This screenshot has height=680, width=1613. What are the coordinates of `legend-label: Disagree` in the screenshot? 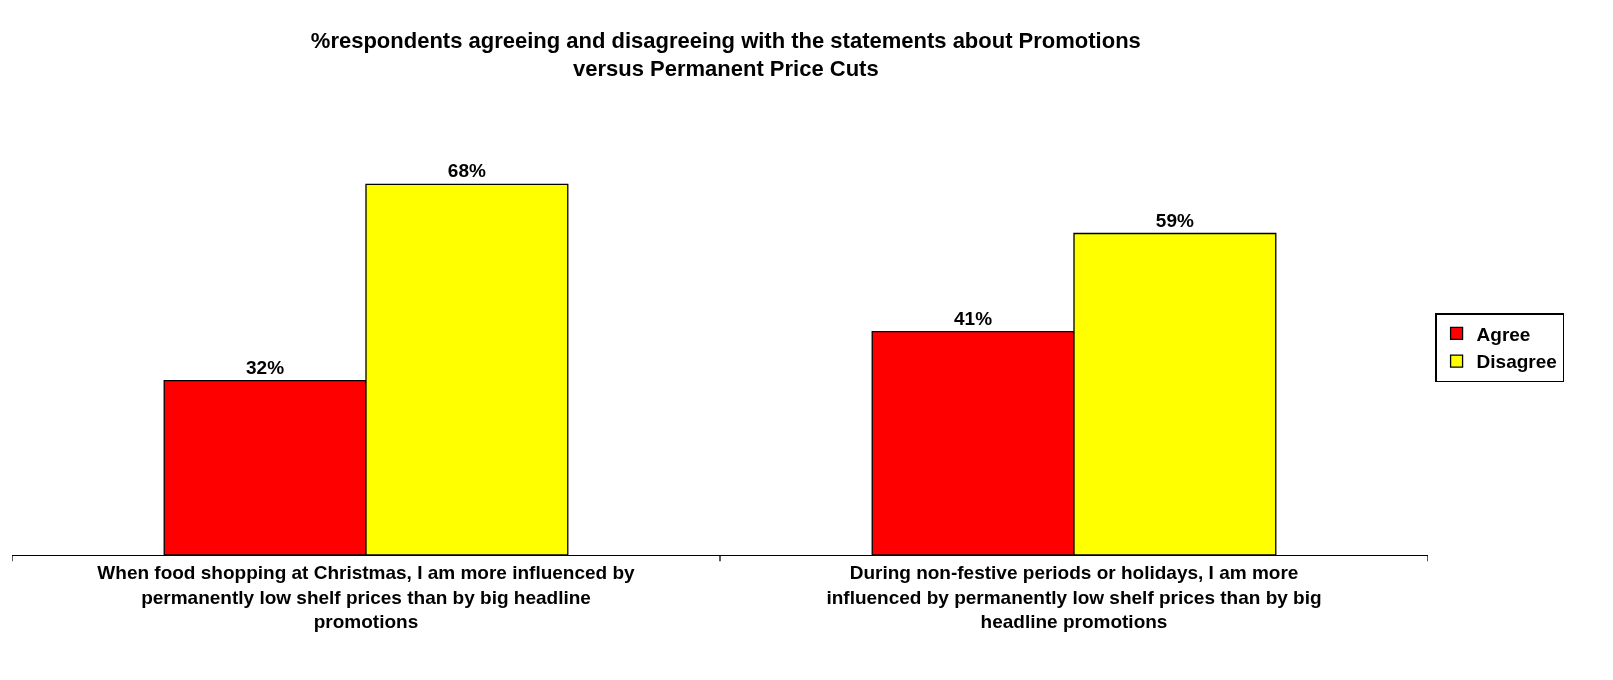 It's located at (1516, 362).